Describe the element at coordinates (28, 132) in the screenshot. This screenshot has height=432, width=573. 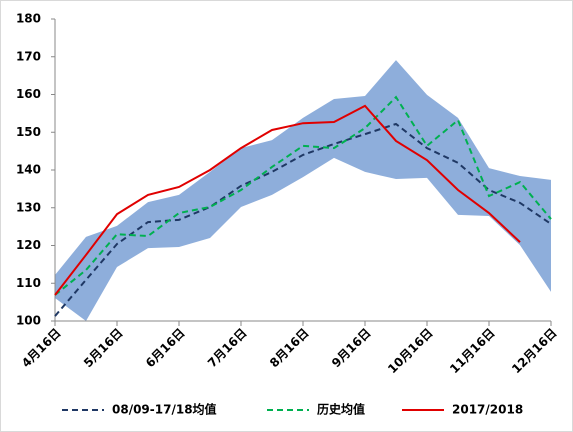
I see `y-tick-label: 150` at that location.